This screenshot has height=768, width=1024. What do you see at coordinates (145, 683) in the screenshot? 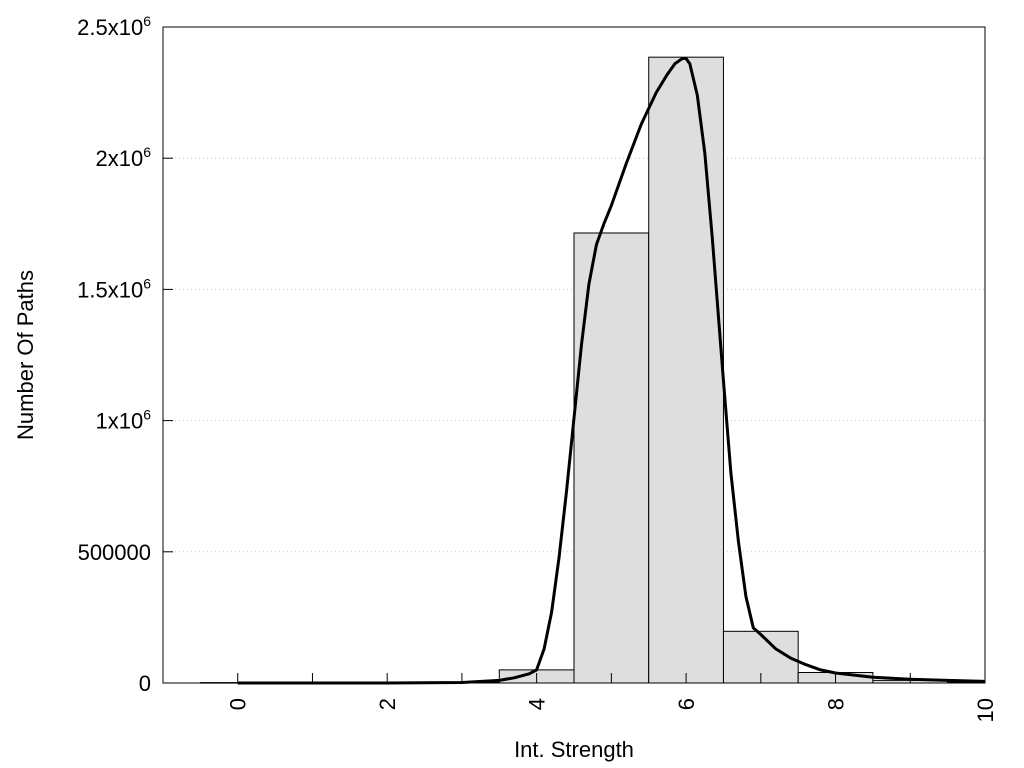
I see `y-tick-label-0: 0` at bounding box center [145, 683].